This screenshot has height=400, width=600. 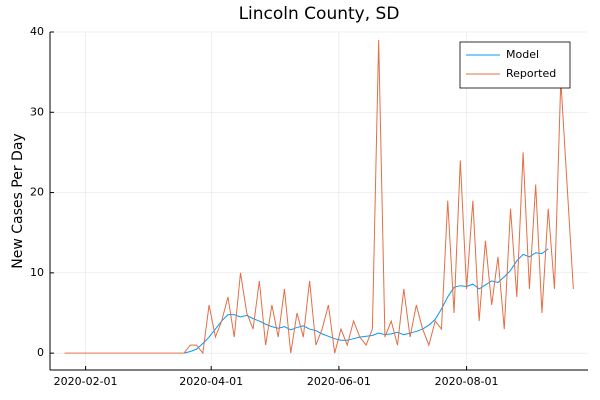 What do you see at coordinates (40, 352) in the screenshot?
I see `y-tick-label: 0` at bounding box center [40, 352].